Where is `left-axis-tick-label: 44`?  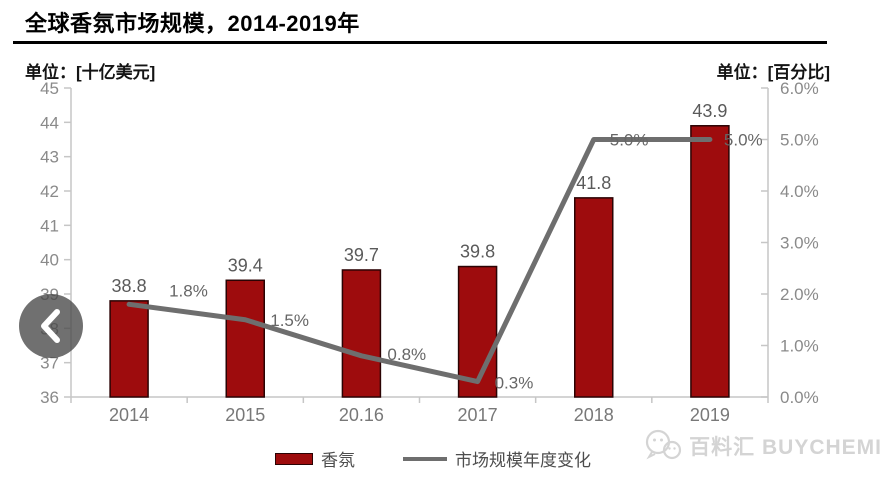 left-axis-tick-label: 44 is located at coordinates (49, 122).